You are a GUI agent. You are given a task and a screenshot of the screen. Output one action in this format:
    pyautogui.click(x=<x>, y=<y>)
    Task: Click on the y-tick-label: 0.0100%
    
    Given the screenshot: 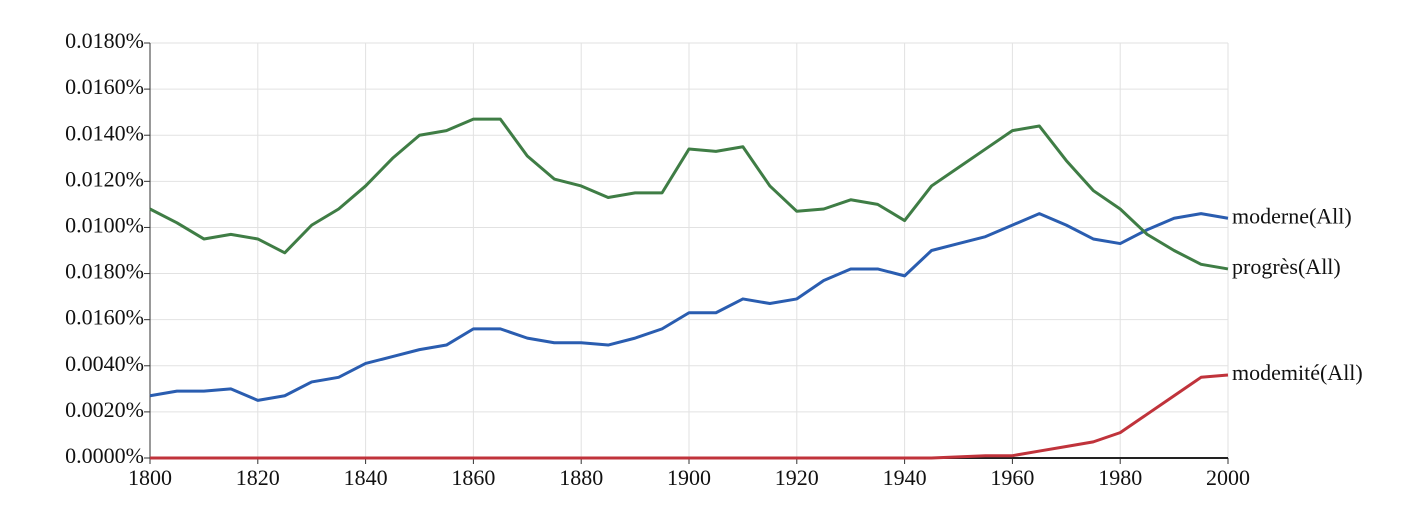 What is the action you would take?
    pyautogui.click(x=104, y=224)
    